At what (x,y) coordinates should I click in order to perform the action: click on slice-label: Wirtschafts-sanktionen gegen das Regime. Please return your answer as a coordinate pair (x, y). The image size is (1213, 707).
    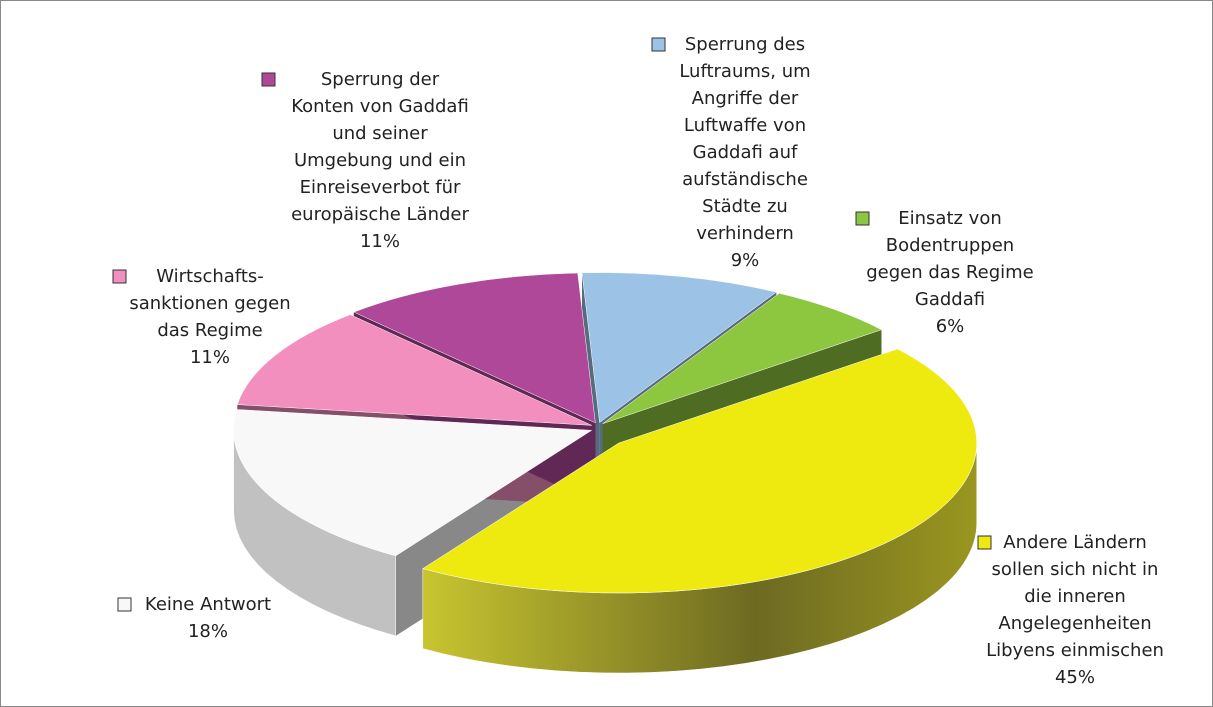
    Looking at the image, I should click on (209, 303).